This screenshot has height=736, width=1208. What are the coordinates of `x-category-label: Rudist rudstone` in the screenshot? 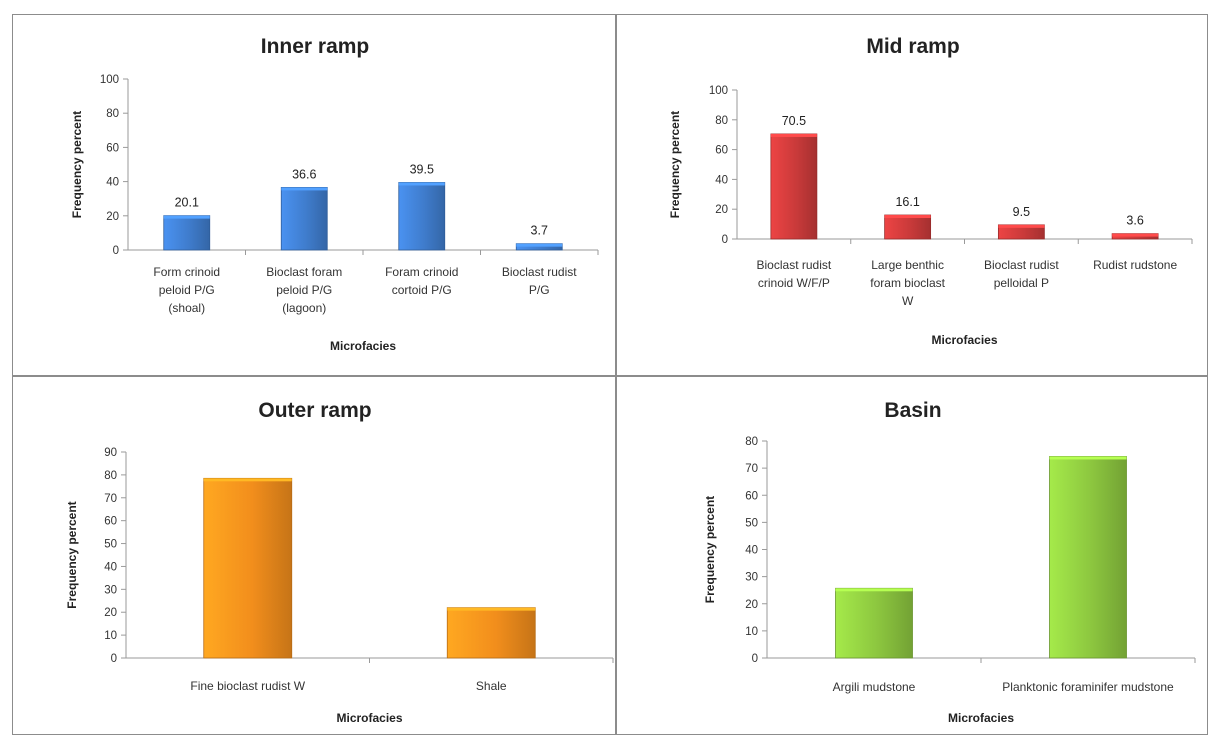 It's located at (1135, 265).